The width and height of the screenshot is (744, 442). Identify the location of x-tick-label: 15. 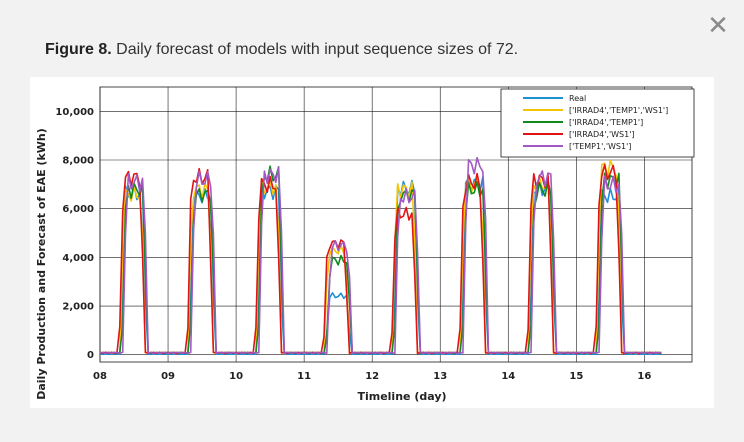
(576, 376).